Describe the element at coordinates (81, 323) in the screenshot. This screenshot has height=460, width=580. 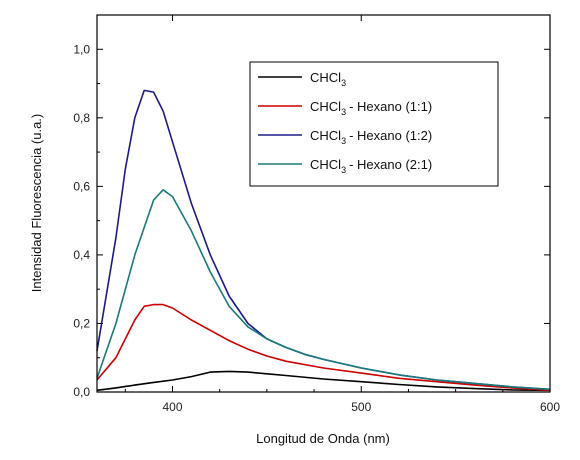
I see `y-tick-label: 0,2` at that location.